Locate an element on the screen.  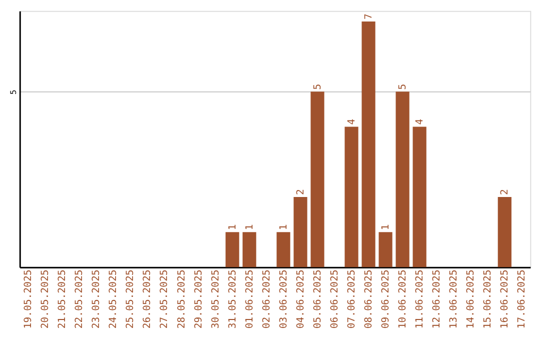
x-tick-label: 09.06.2025 is located at coordinates (386, 299).